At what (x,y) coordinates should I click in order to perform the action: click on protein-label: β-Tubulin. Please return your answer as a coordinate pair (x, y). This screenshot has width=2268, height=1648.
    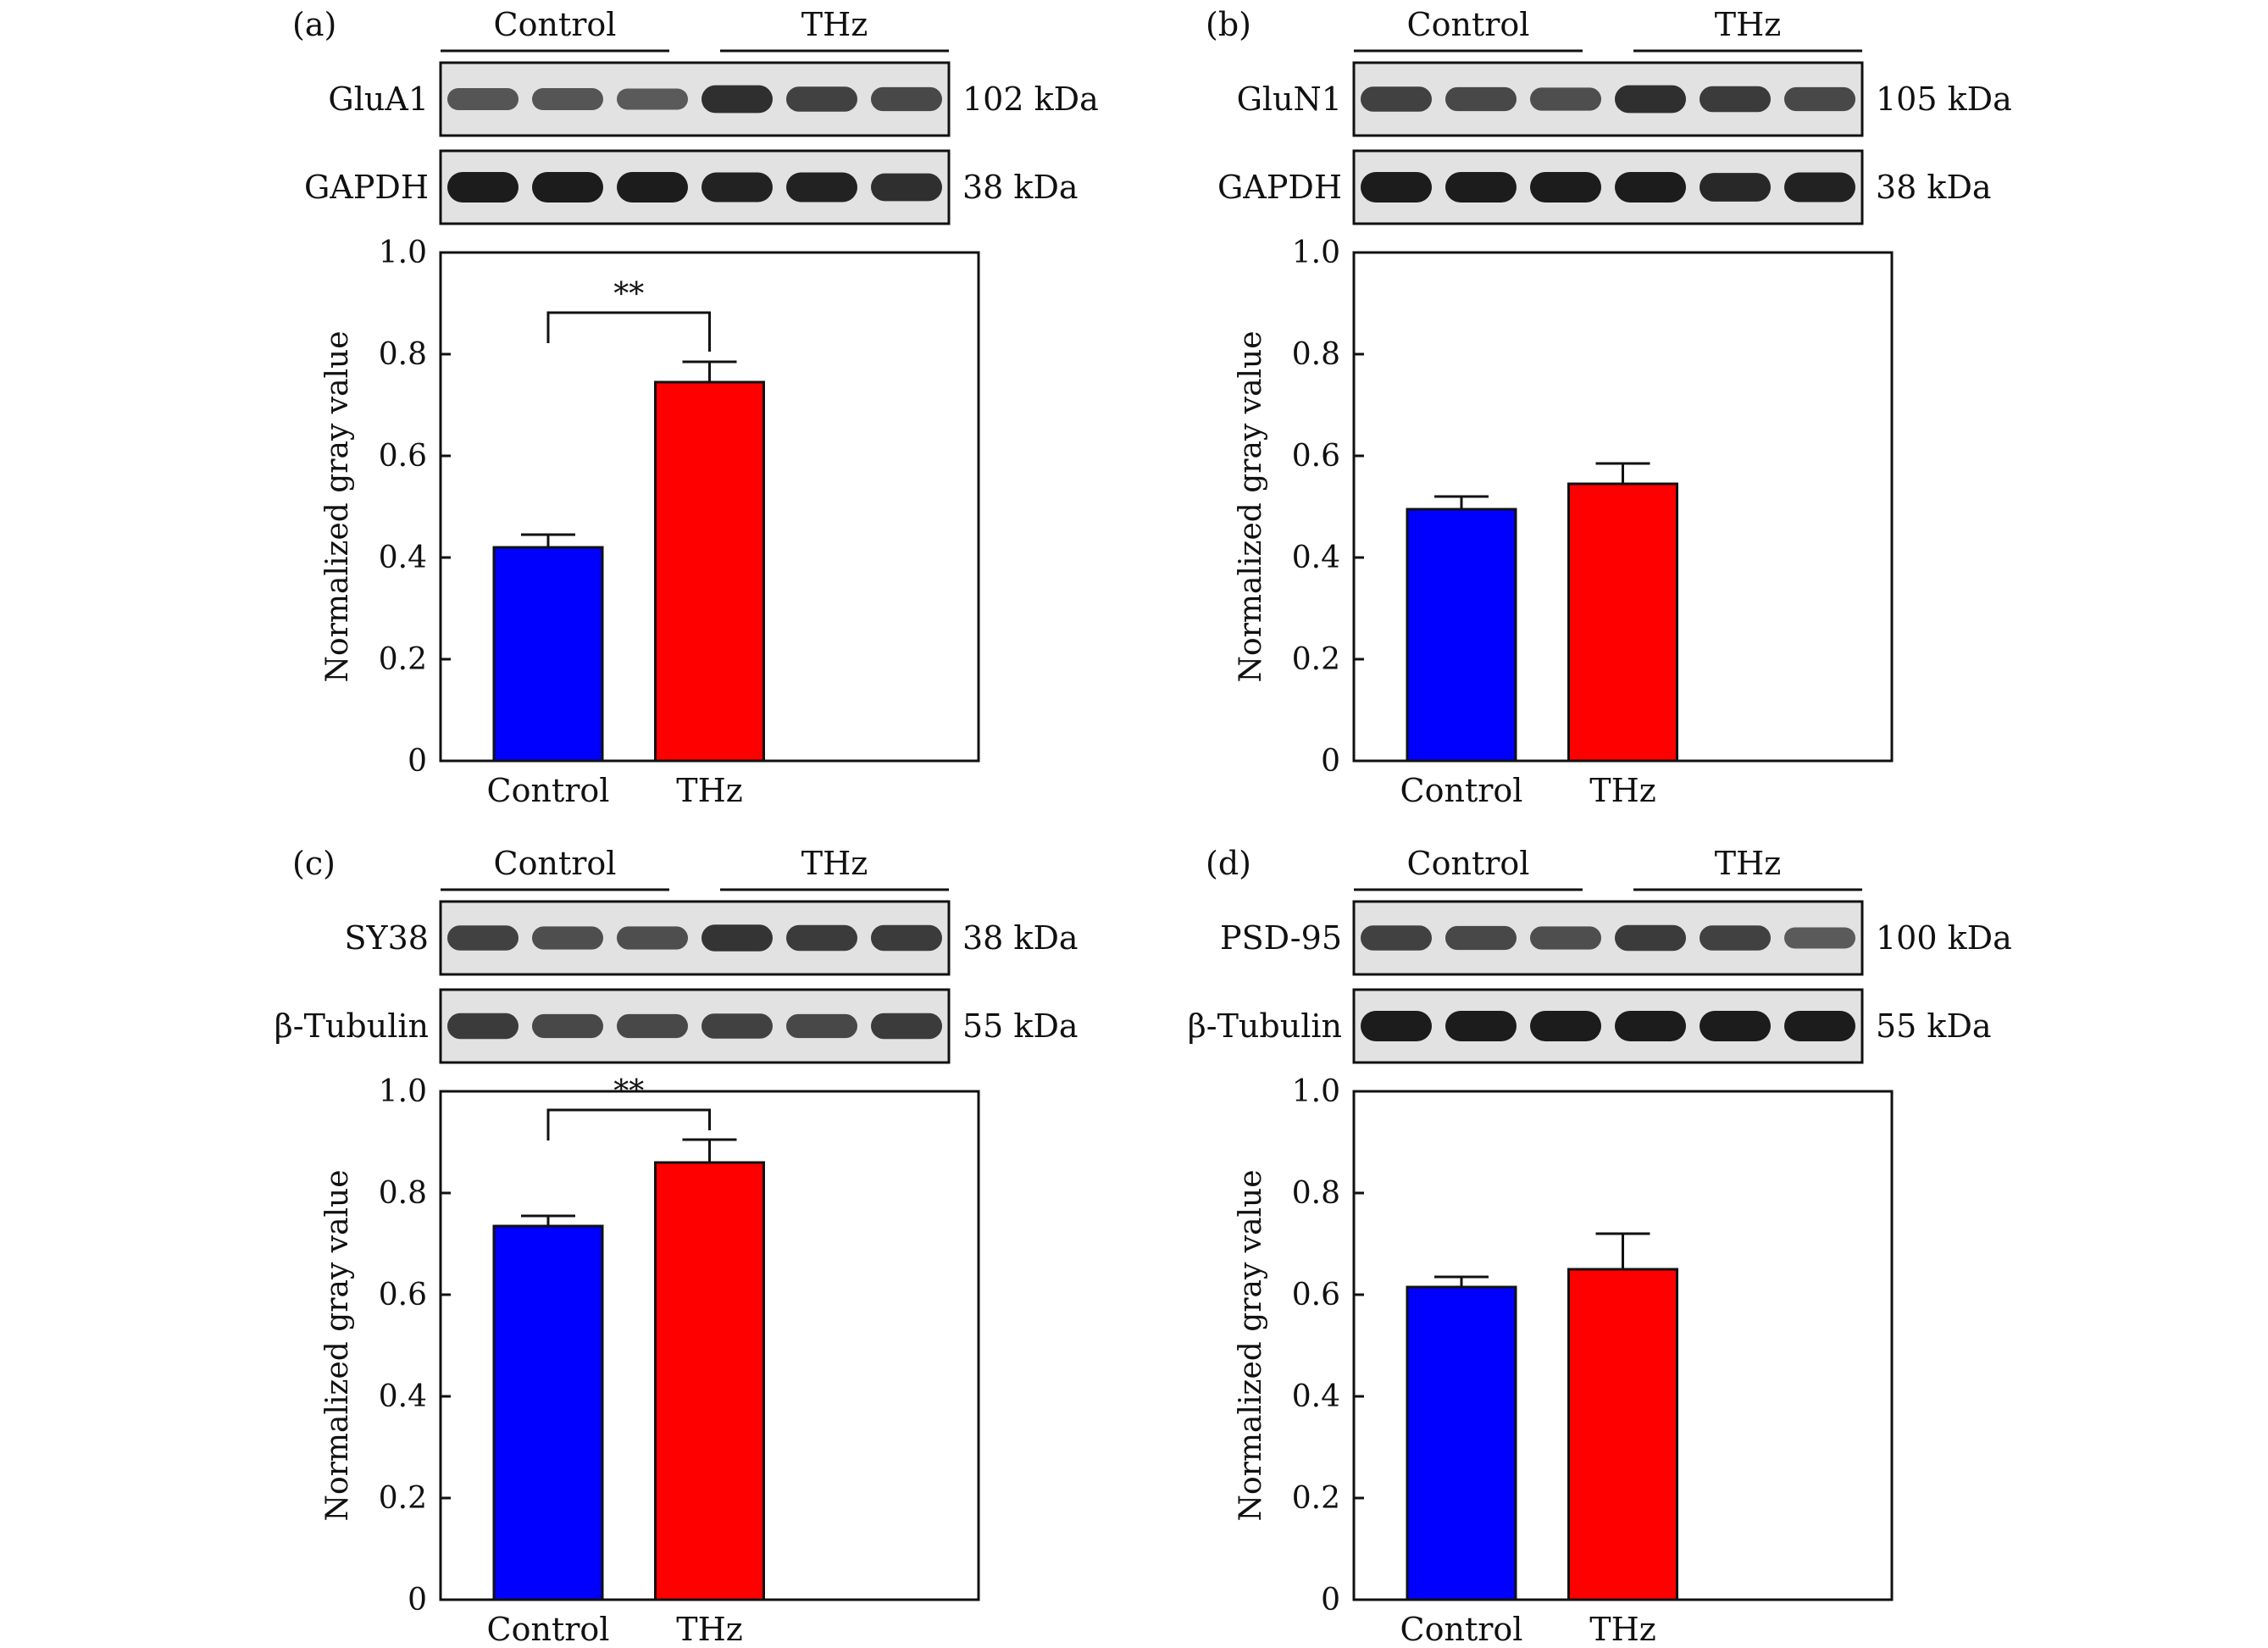
    Looking at the image, I should click on (1265, 1026).